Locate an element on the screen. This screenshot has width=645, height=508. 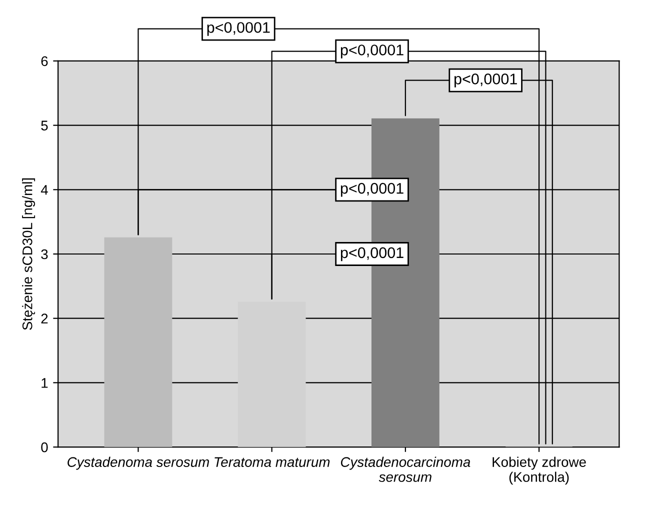
x-tick-label: Cystadenoma serosum is located at coordinates (138, 463).